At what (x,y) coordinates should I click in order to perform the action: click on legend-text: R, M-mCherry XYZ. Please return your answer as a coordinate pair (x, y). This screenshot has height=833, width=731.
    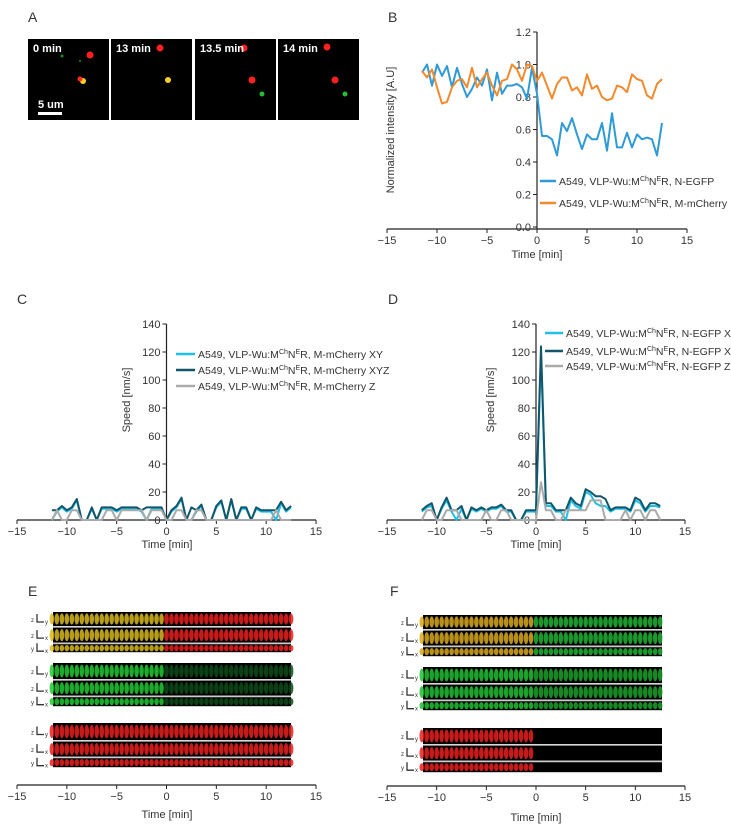
    Looking at the image, I should click on (345, 371).